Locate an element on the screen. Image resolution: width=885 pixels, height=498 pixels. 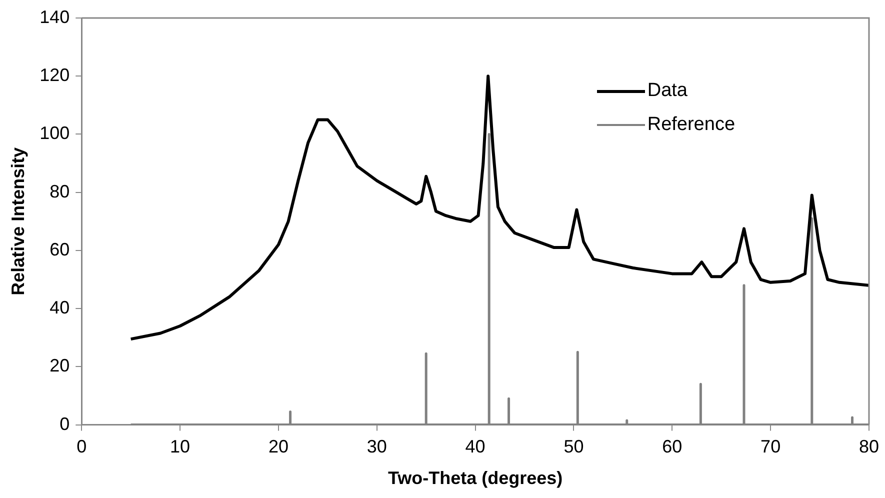
y-tick-label: 120 is located at coordinates (55, 75).